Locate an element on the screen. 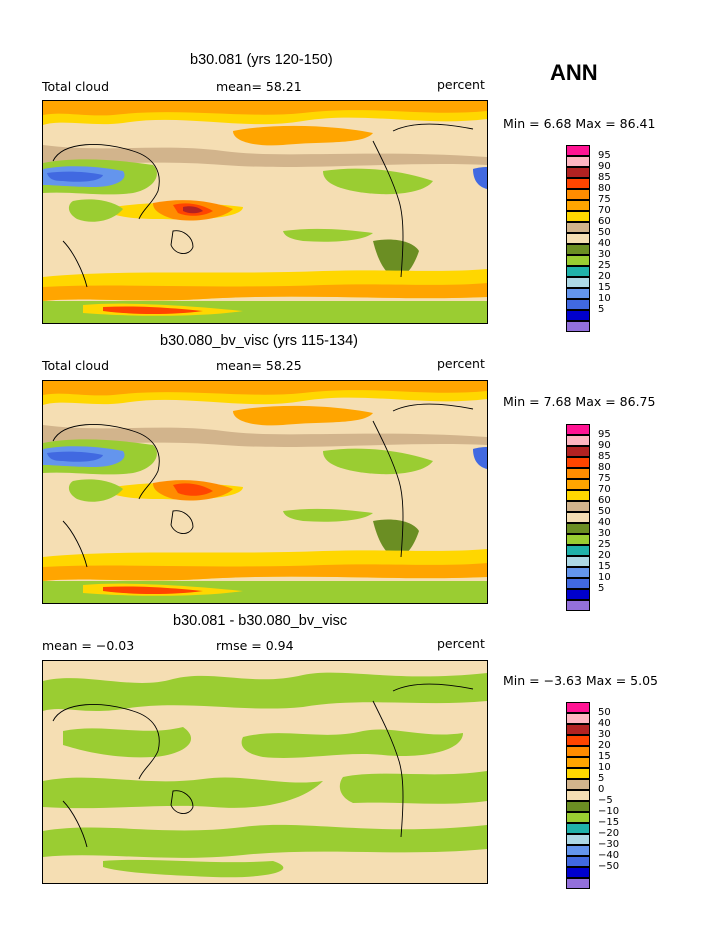 Image resolution: width=723 pixels, height=935 pixels. panel2-minmax: Min = 7.68 Max = 86.75 is located at coordinates (579, 401).